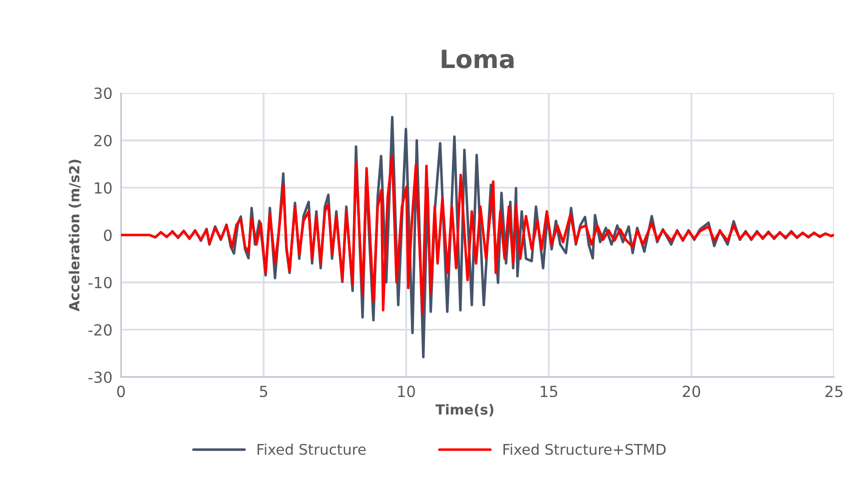 Image resolution: width=860 pixels, height=482 pixels. What do you see at coordinates (100, 282) in the screenshot?
I see `y-tick-label: -10` at bounding box center [100, 282].